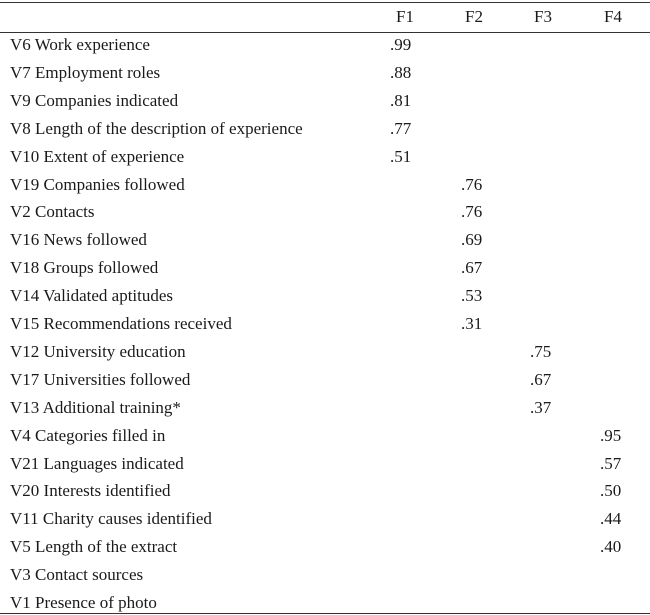 The image size is (650, 615). What do you see at coordinates (88, 435) in the screenshot?
I see `row-label: V4 Categories filled in` at bounding box center [88, 435].